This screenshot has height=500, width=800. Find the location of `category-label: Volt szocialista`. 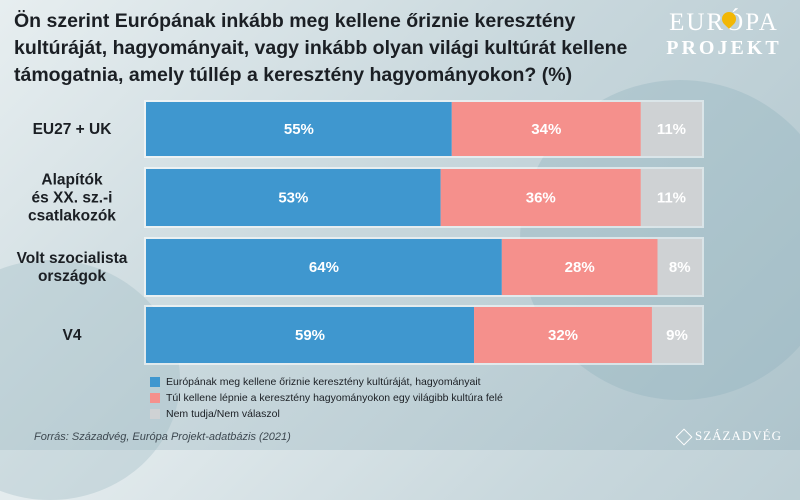

category-label: Volt szocialista is located at coordinates (72, 258).